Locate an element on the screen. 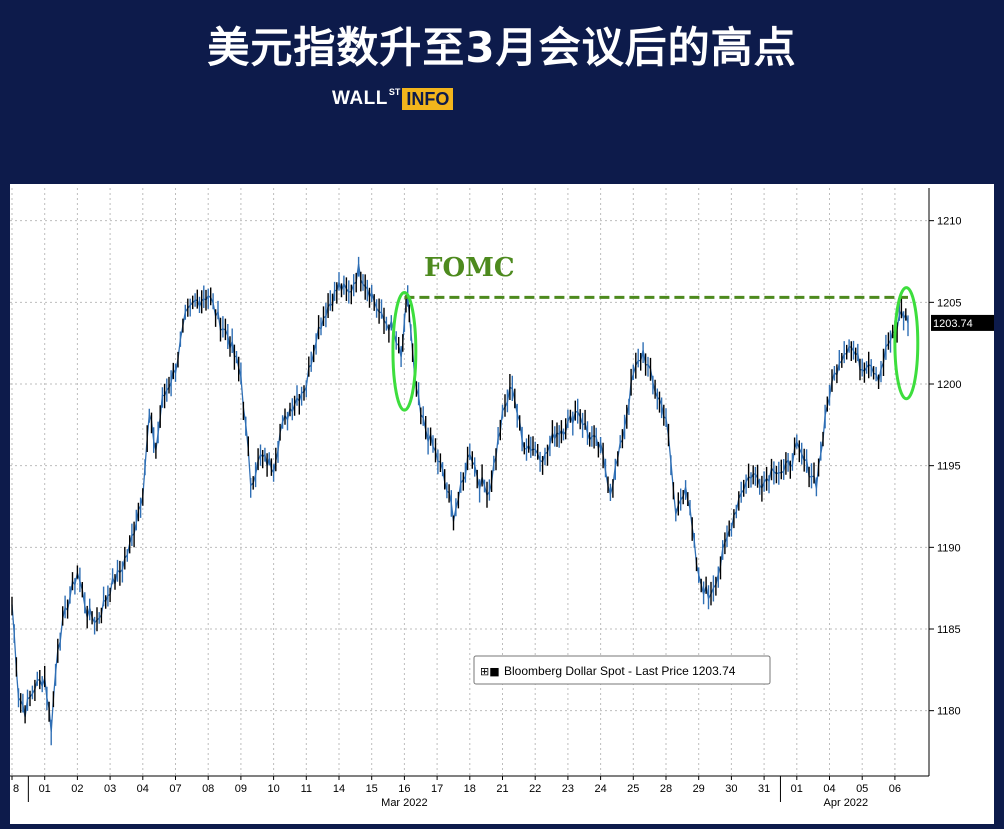  legend-box is located at coordinates (622, 670).